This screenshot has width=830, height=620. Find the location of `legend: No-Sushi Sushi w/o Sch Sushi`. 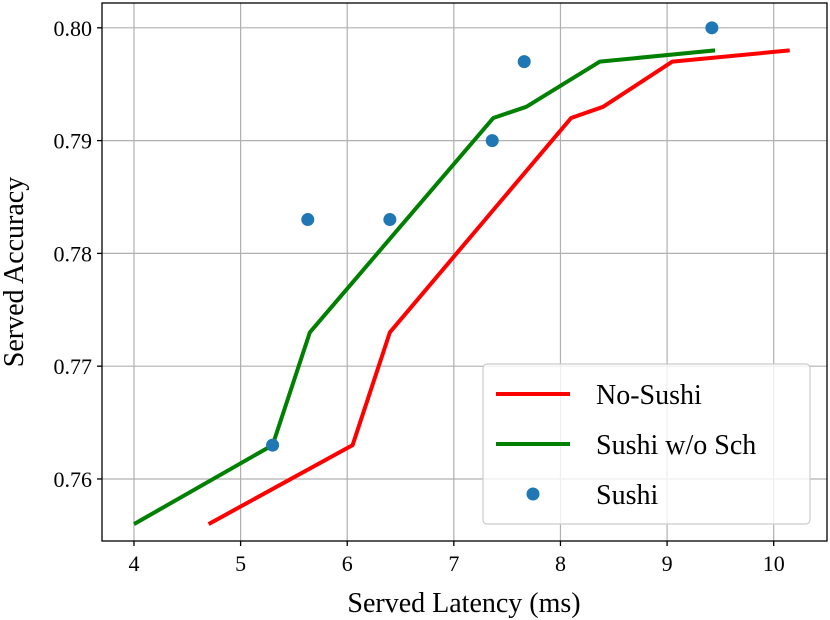

legend: No-Sushi Sushi w/o Sch Sushi is located at coordinates (646, 444).